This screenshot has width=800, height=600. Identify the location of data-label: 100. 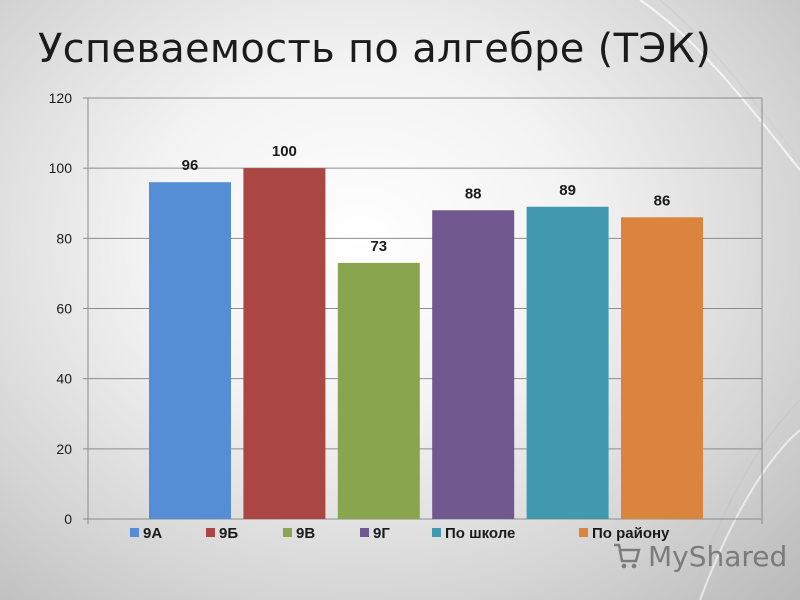
(284, 151).